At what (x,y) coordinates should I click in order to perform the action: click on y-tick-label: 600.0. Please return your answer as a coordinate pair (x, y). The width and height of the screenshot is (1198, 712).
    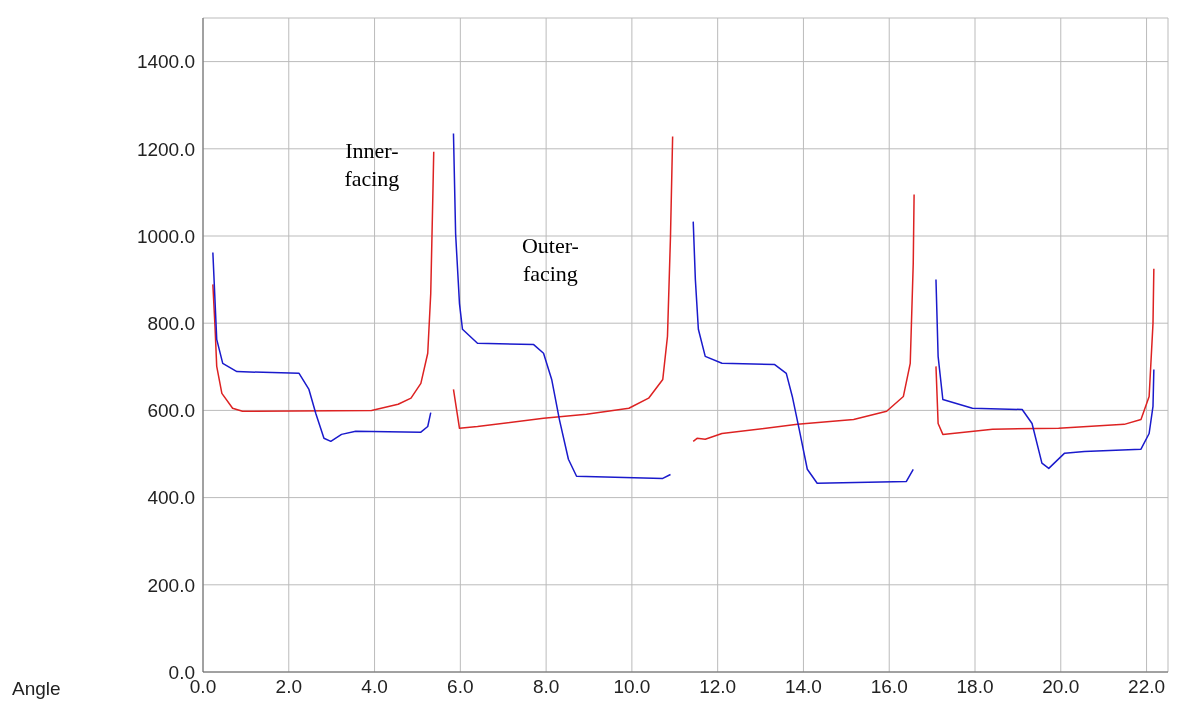
    Looking at the image, I should click on (171, 411).